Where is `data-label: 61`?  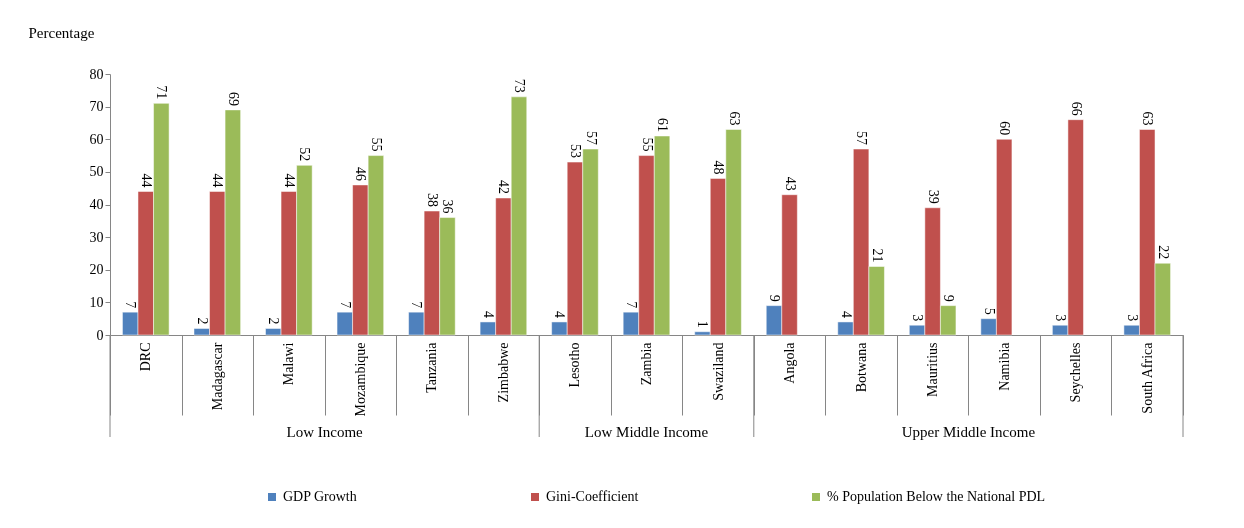 data-label: 61 is located at coordinates (663, 124).